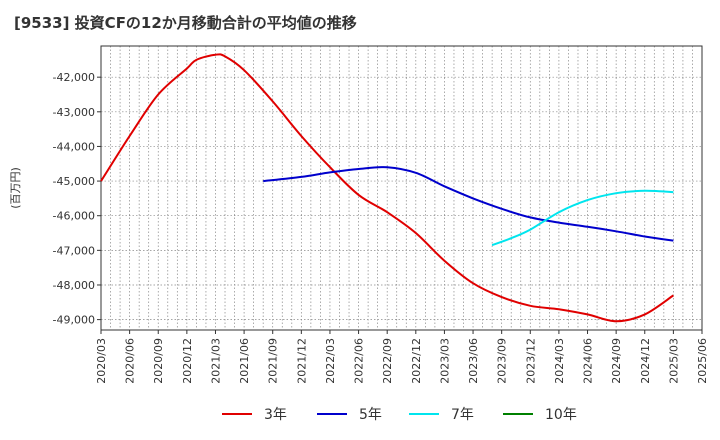  What do you see at coordinates (462, 415) in the screenshot?
I see `legend-label: 7年` at bounding box center [462, 415].